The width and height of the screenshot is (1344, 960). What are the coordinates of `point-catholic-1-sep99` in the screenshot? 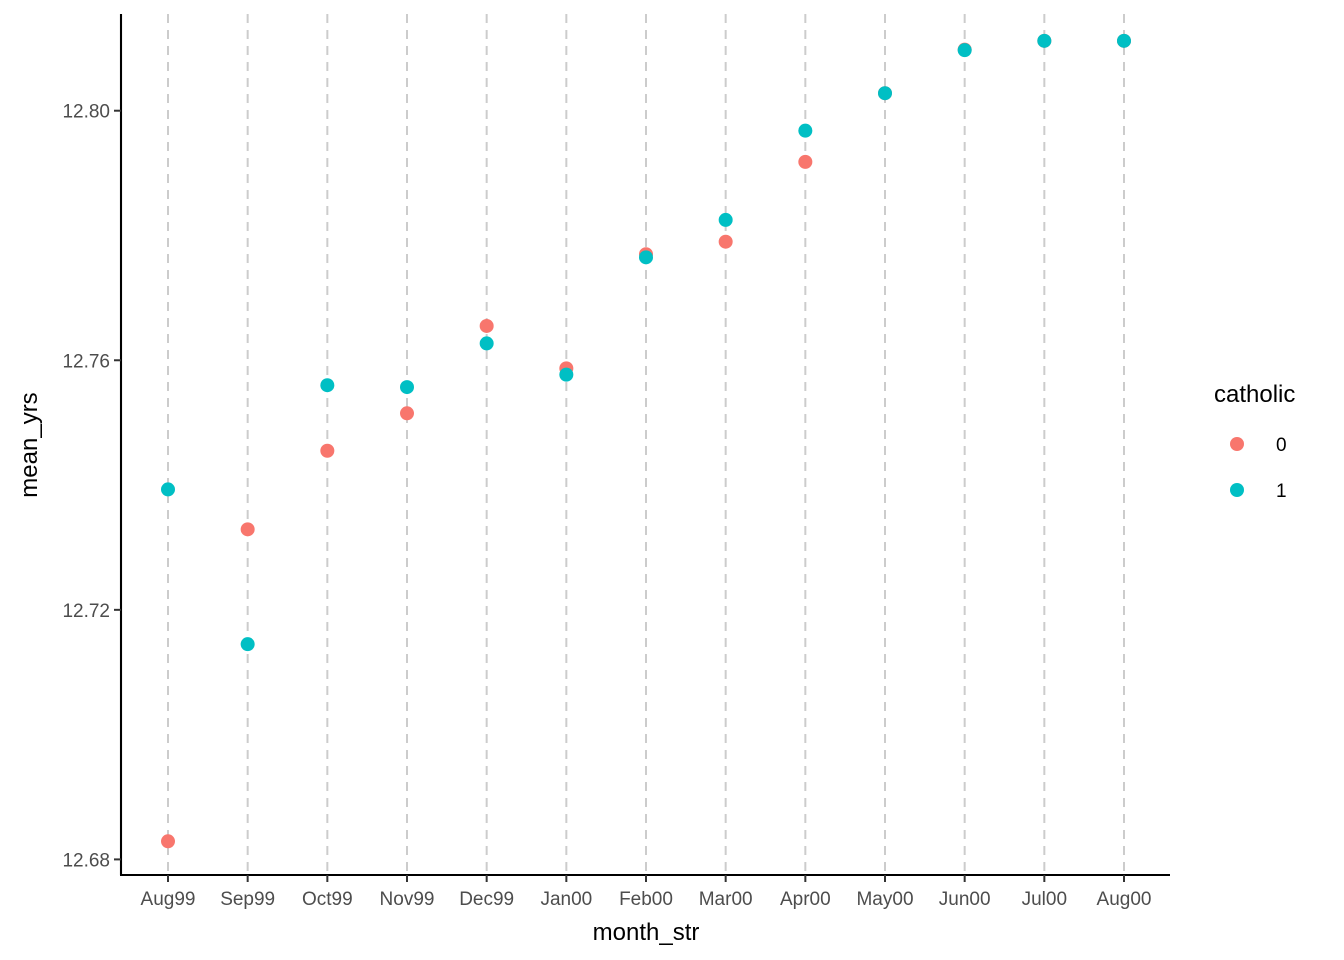 It's located at (247, 644).